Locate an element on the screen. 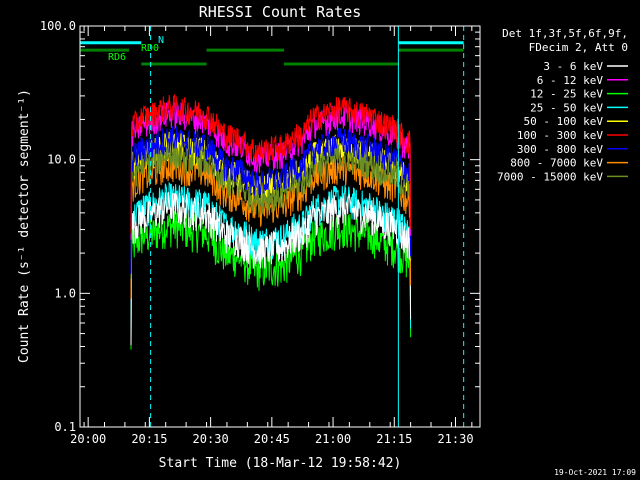 The width and height of the screenshot is (640, 480). legend-entry-label: 12 - 25 keV is located at coordinates (566, 94).